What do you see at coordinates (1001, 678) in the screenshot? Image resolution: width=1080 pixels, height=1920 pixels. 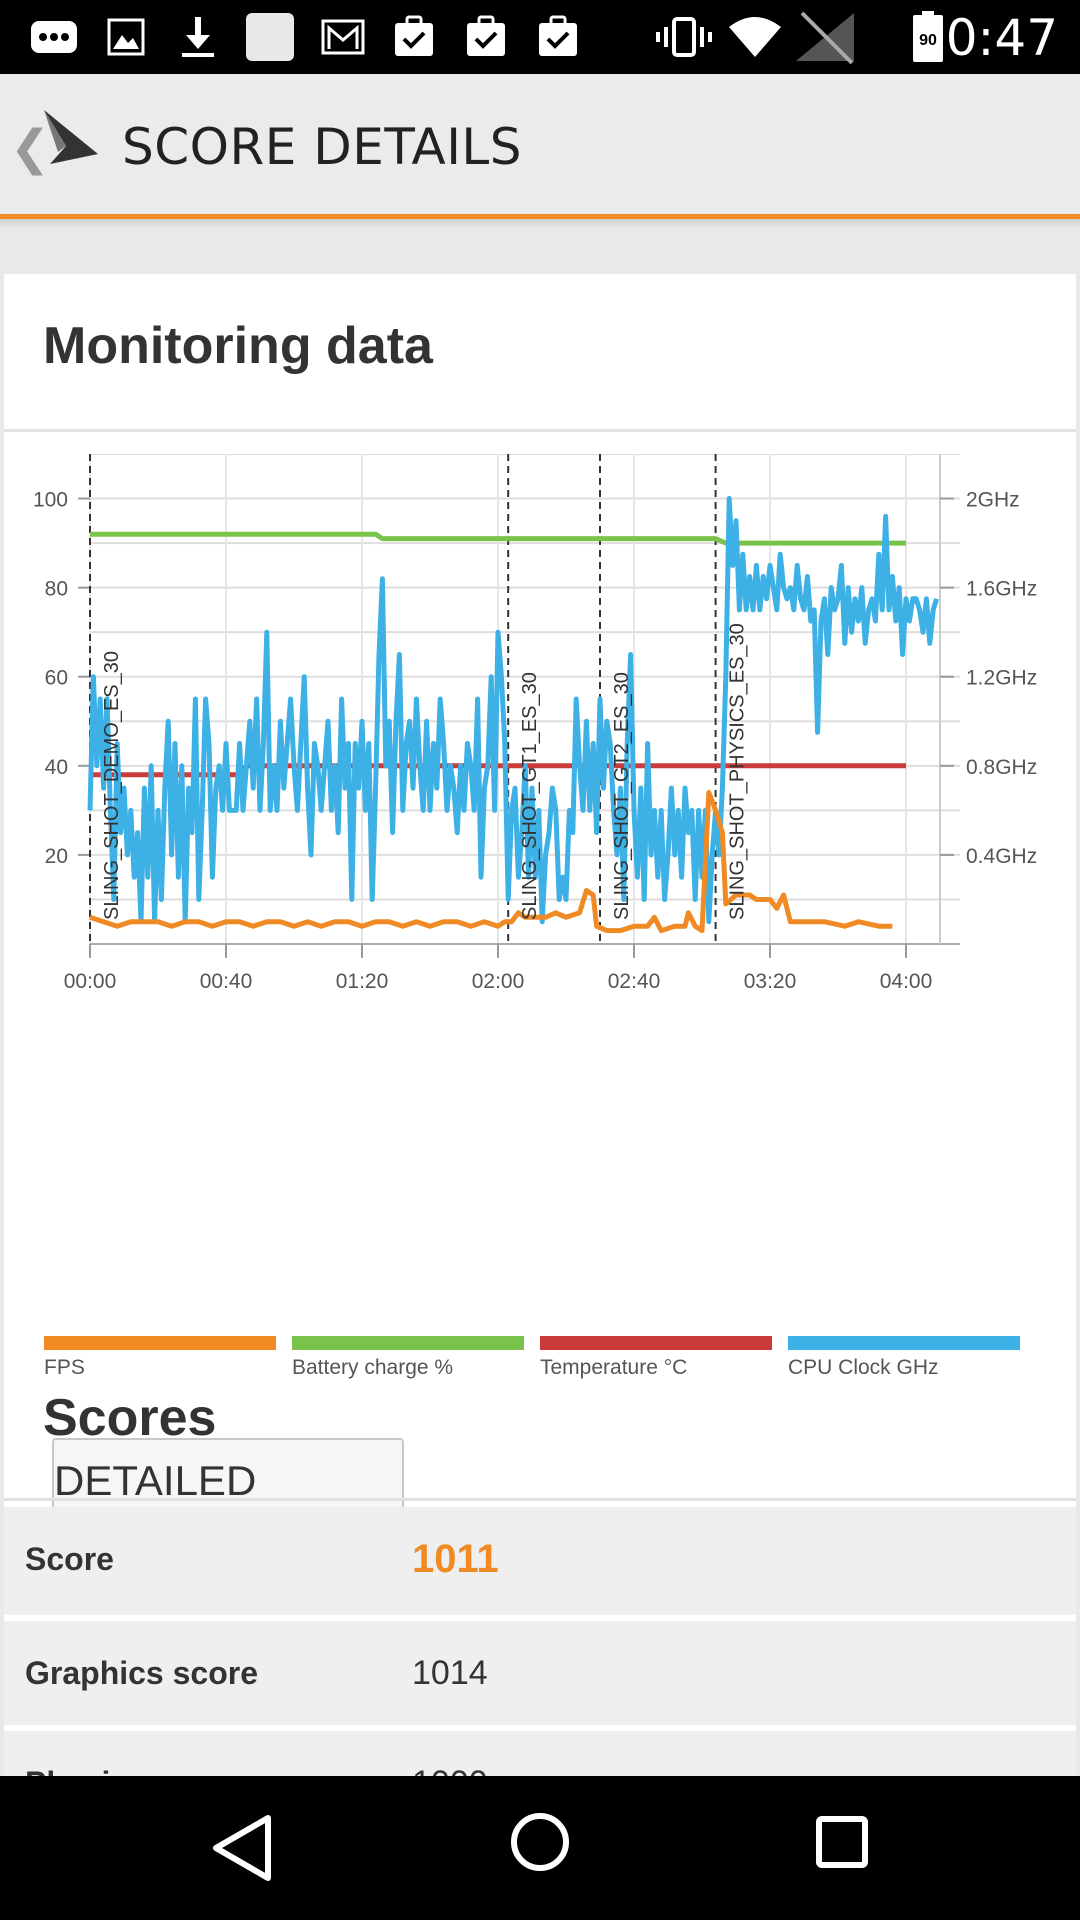 I see `y-tick-label-right: 1.2GHz` at bounding box center [1001, 678].